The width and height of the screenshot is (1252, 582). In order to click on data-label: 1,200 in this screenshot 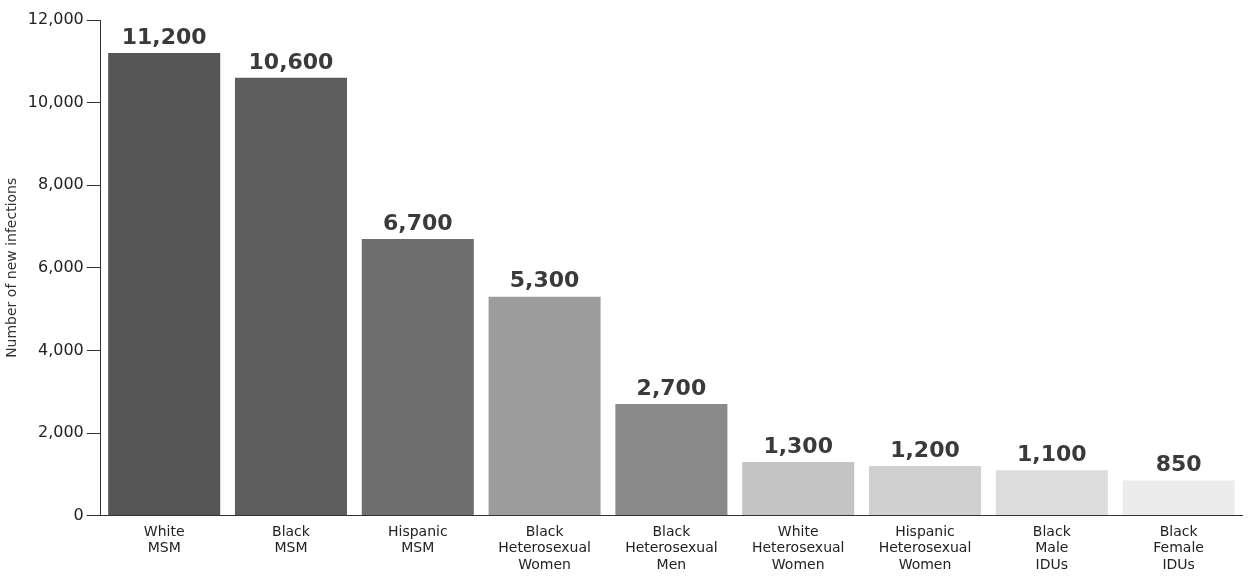, I will do `click(925, 449)`.